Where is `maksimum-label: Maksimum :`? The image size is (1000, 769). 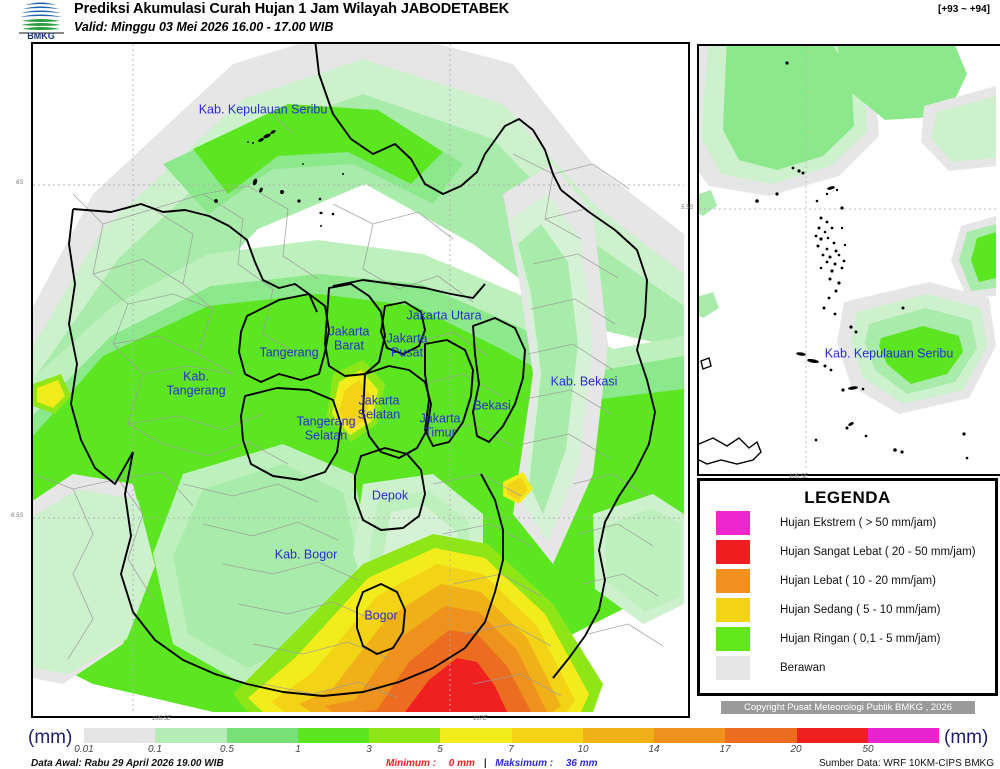
maksimum-label: Maksimum : is located at coordinates (524, 763).